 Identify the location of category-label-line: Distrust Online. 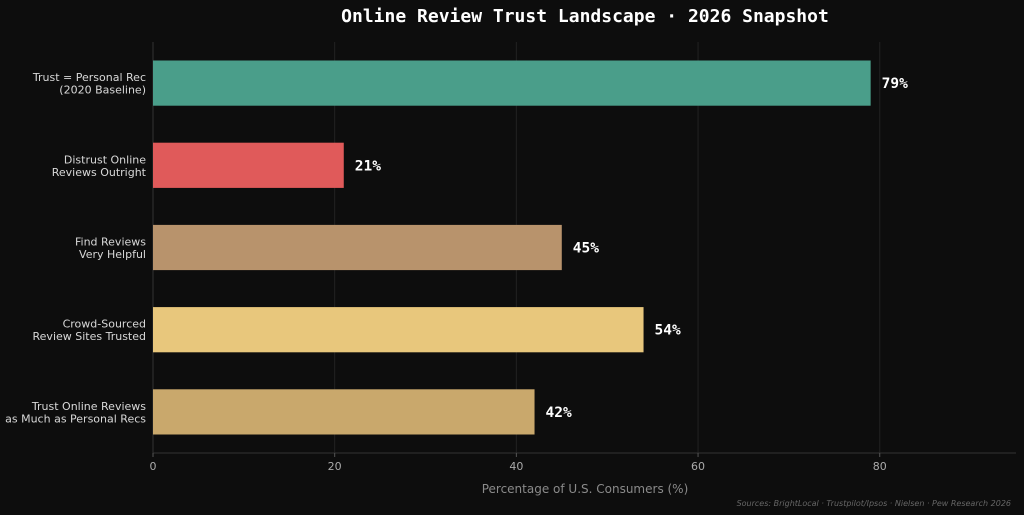
(105, 159).